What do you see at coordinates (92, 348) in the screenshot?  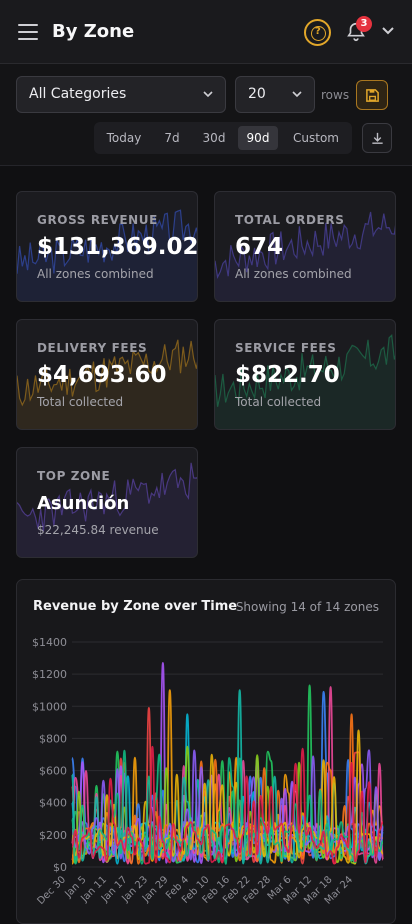 I see `card-label: DELIVERY FEES` at bounding box center [92, 348].